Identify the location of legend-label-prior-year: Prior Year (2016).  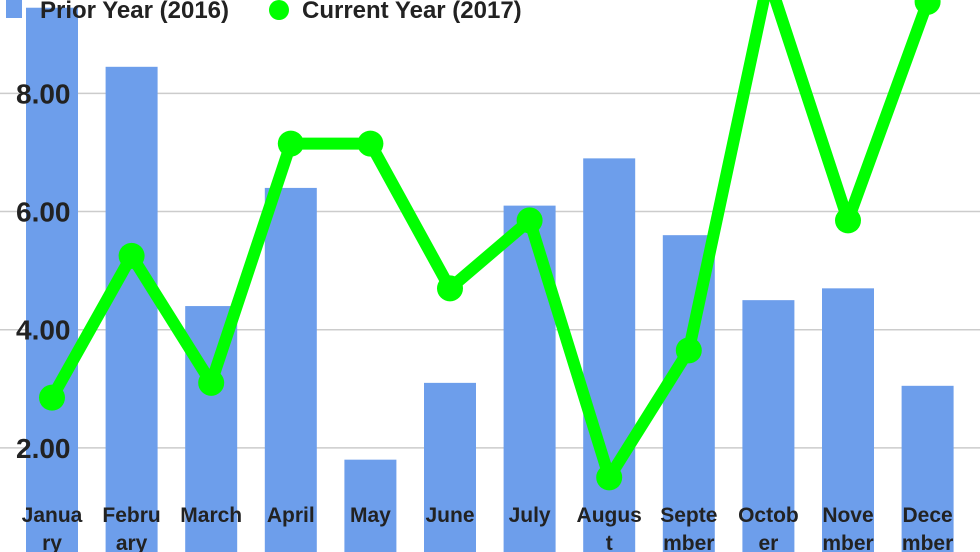
(134, 12).